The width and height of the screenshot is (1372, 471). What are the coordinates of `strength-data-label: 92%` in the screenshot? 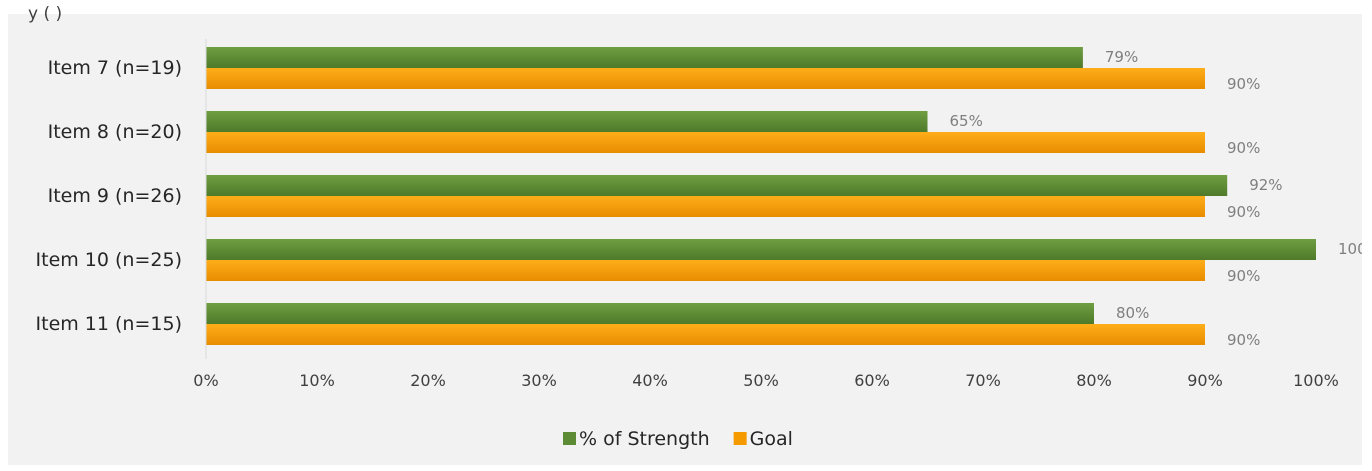 It's located at (1265, 185).